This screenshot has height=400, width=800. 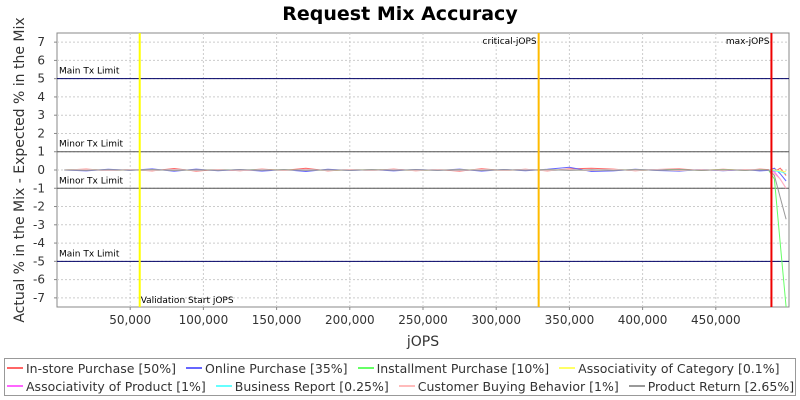 What do you see at coordinates (130, 320) in the screenshot?
I see `x-tick-label: 50,000` at bounding box center [130, 320].